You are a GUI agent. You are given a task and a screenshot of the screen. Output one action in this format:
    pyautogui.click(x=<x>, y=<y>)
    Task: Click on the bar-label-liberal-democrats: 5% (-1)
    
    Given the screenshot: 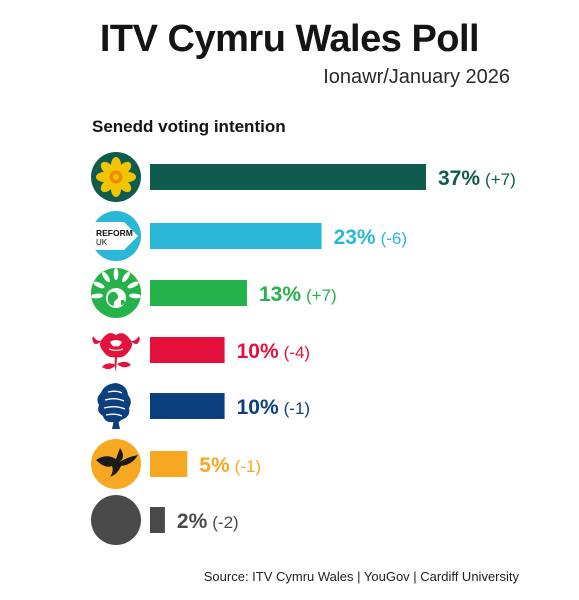 What is the action you would take?
    pyautogui.click(x=230, y=465)
    